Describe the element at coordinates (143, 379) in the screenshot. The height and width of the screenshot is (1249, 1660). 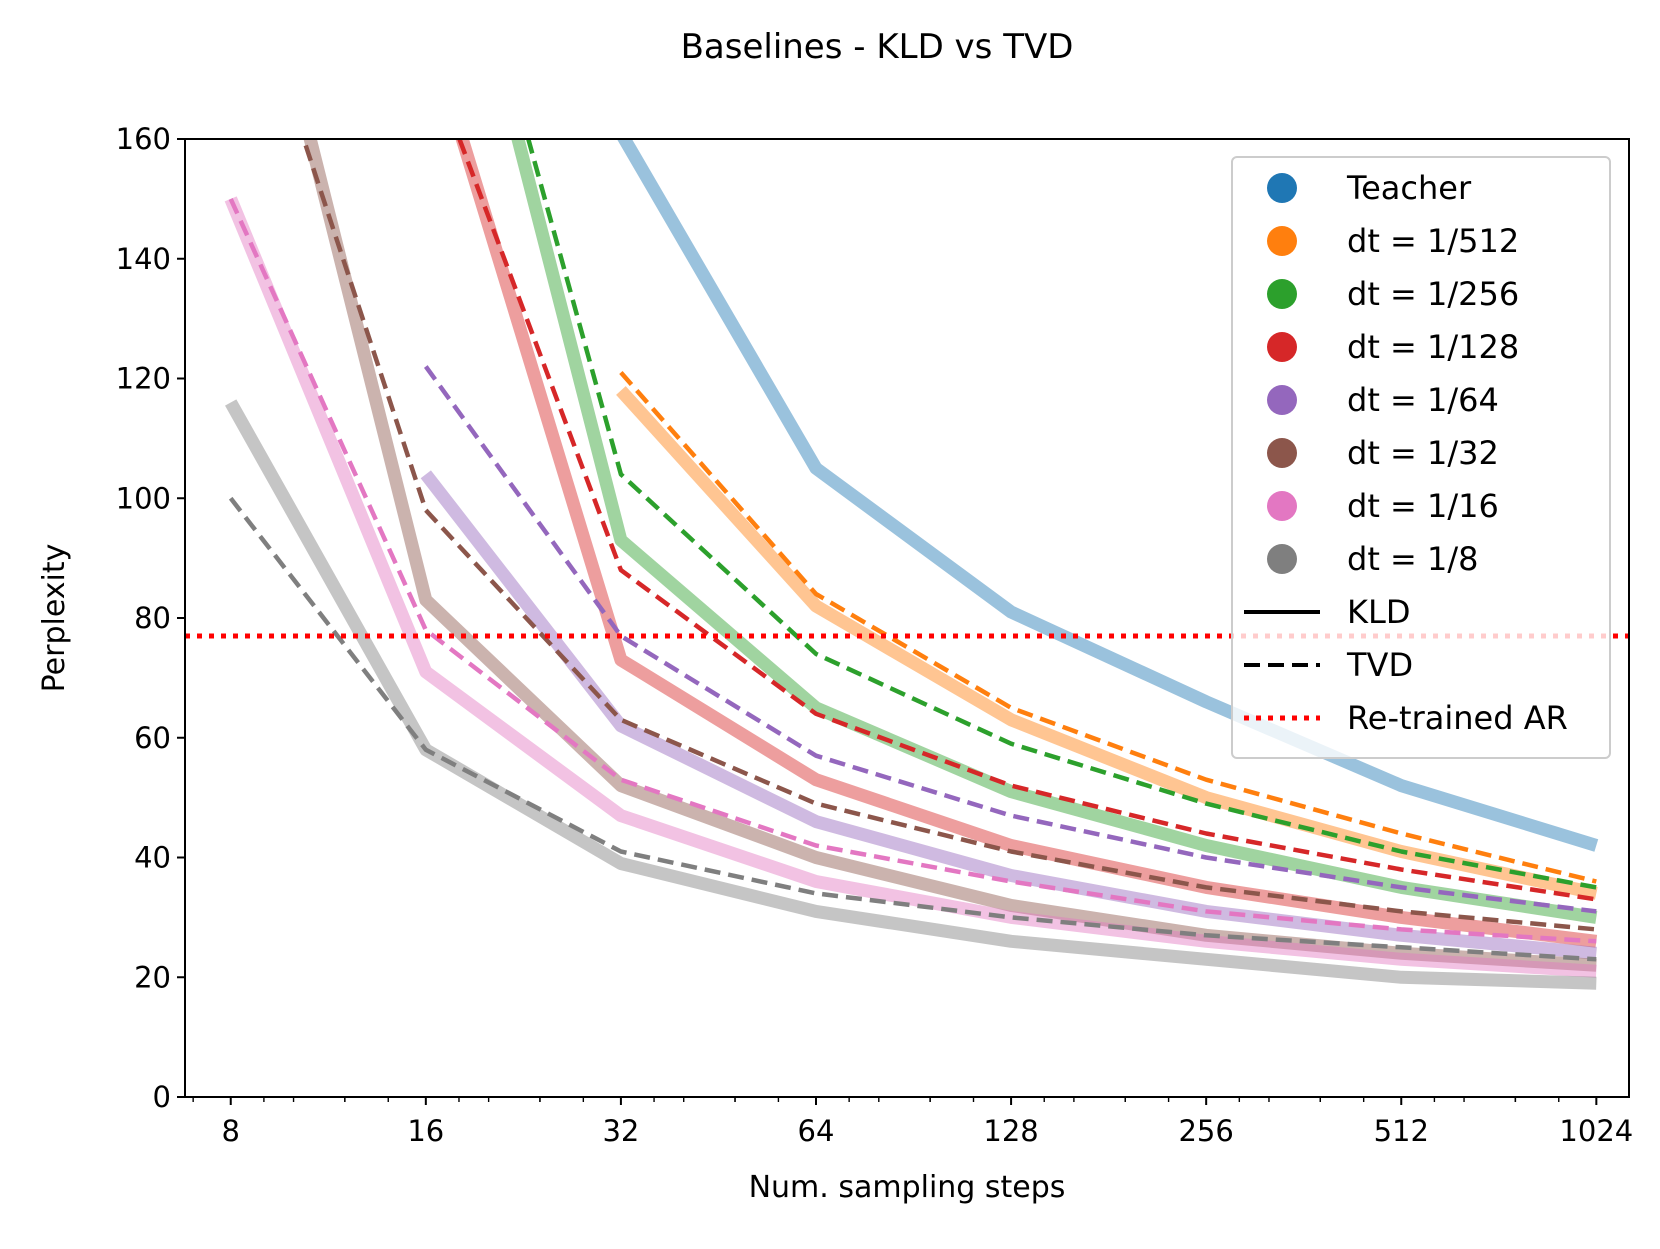
I see `y-tick-label: 120` at that location.